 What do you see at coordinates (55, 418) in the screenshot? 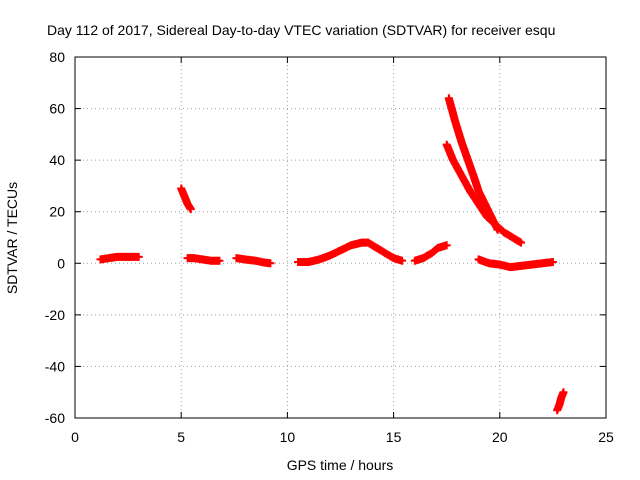
I see `y-tick-label: -60` at bounding box center [55, 418].